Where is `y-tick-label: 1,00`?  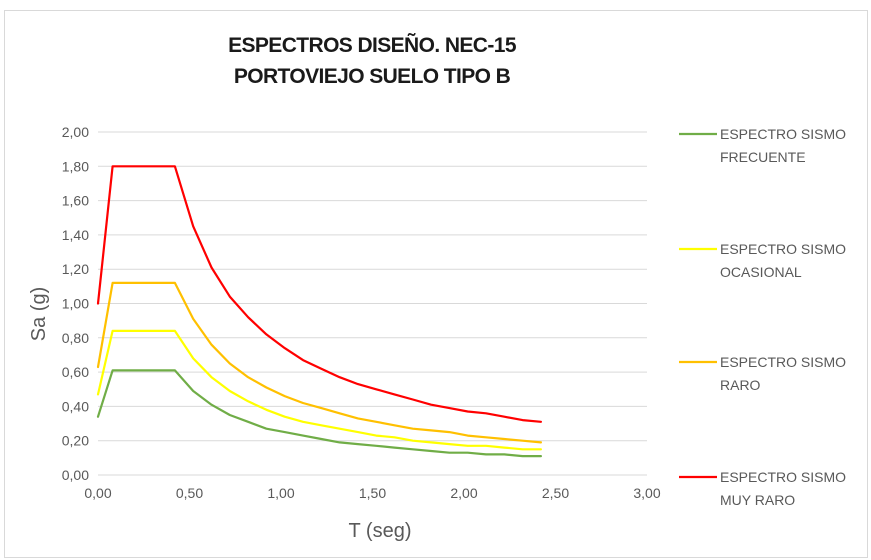
y-tick-label: 1,00 is located at coordinates (75, 304).